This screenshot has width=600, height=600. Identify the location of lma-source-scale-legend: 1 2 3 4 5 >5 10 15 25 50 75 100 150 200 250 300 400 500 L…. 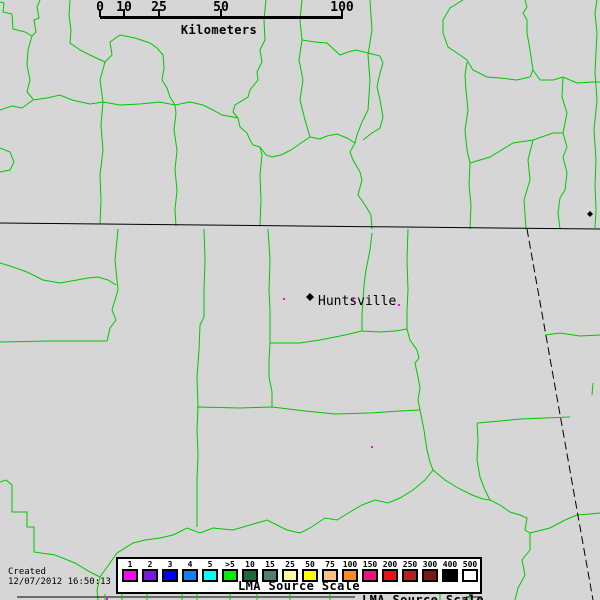
(299, 575).